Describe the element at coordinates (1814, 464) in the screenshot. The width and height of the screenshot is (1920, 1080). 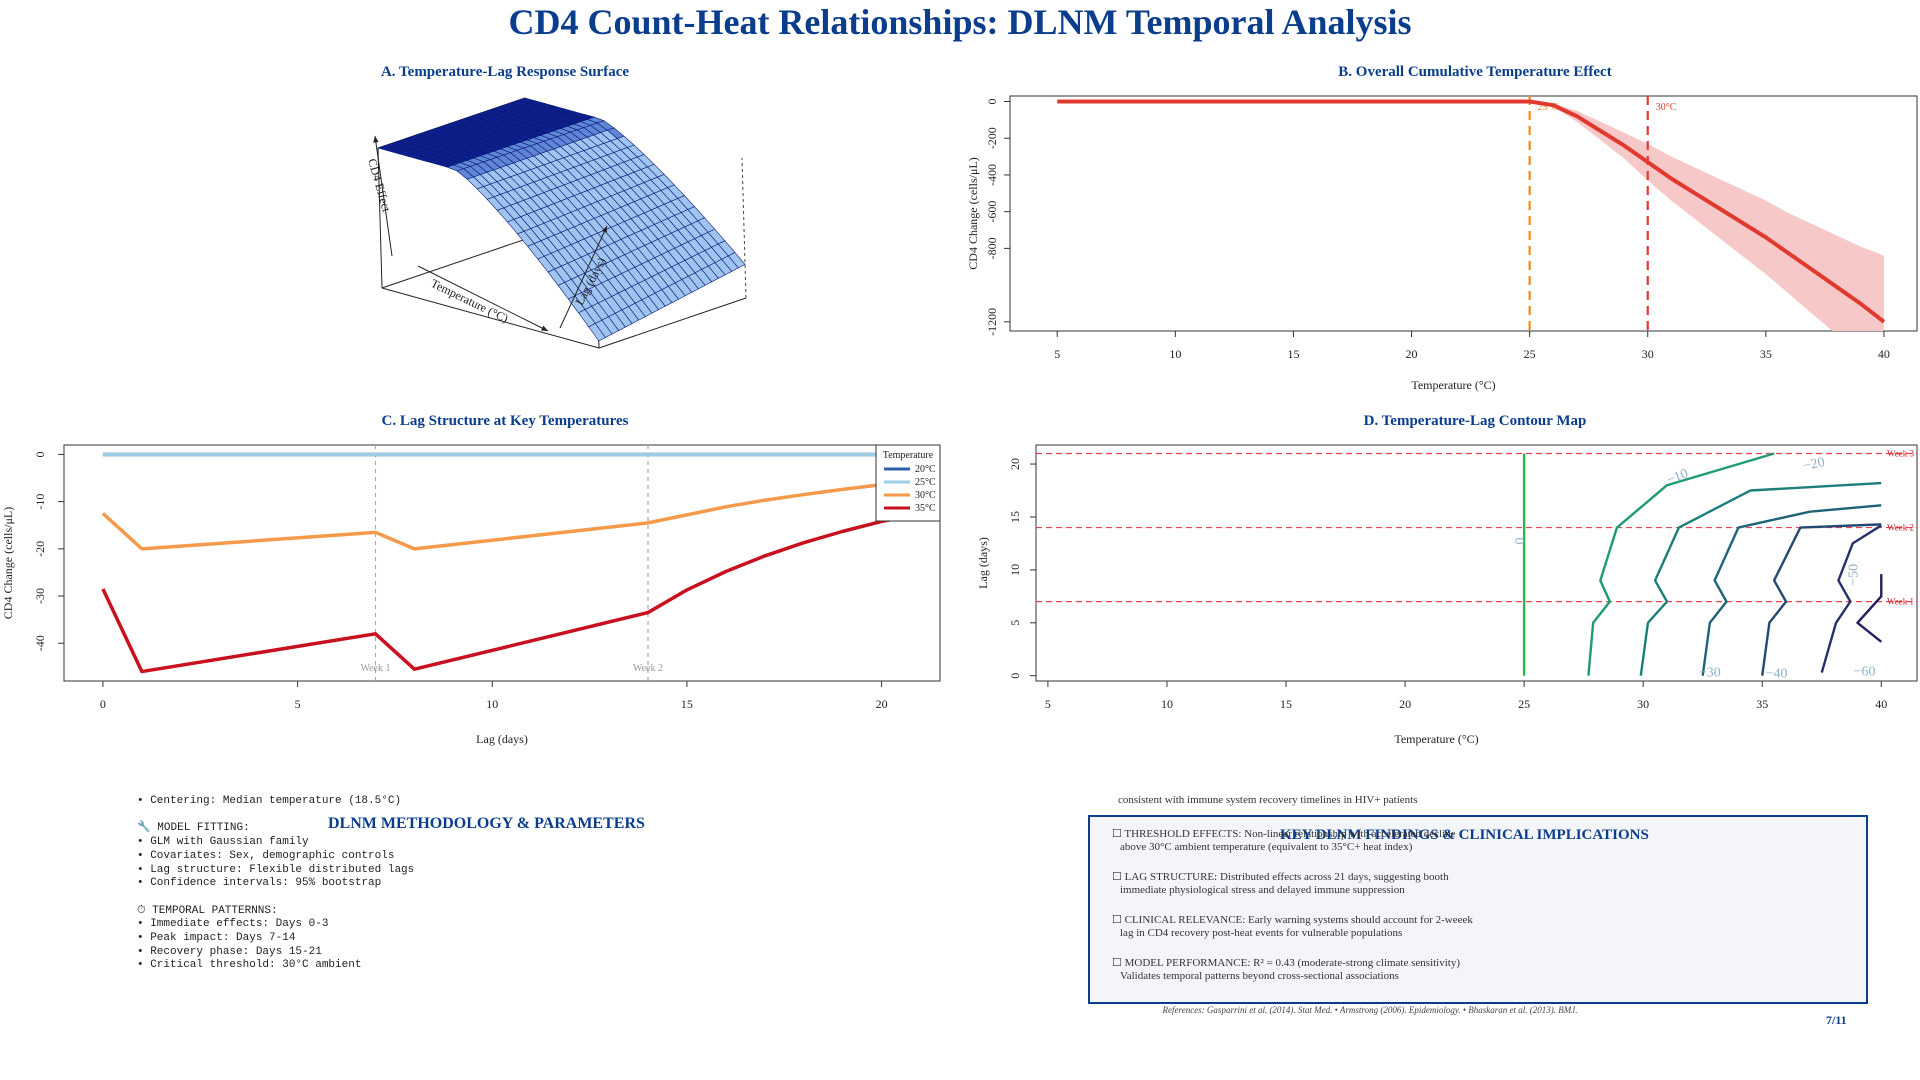
I see `contour-label: −20` at that location.